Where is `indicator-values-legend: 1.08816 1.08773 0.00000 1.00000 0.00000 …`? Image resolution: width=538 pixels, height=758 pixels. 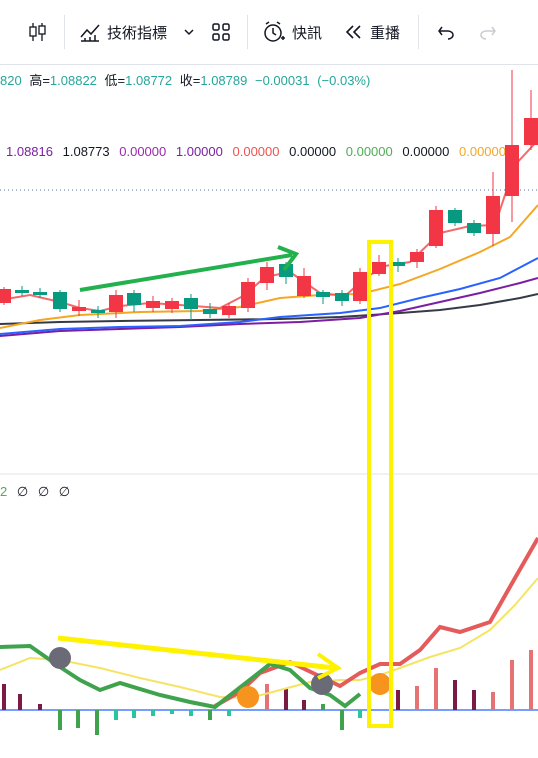 indicator-values-legend: 1.08816 1.08773 0.00000 1.00000 0.00000 … is located at coordinates (259, 151).